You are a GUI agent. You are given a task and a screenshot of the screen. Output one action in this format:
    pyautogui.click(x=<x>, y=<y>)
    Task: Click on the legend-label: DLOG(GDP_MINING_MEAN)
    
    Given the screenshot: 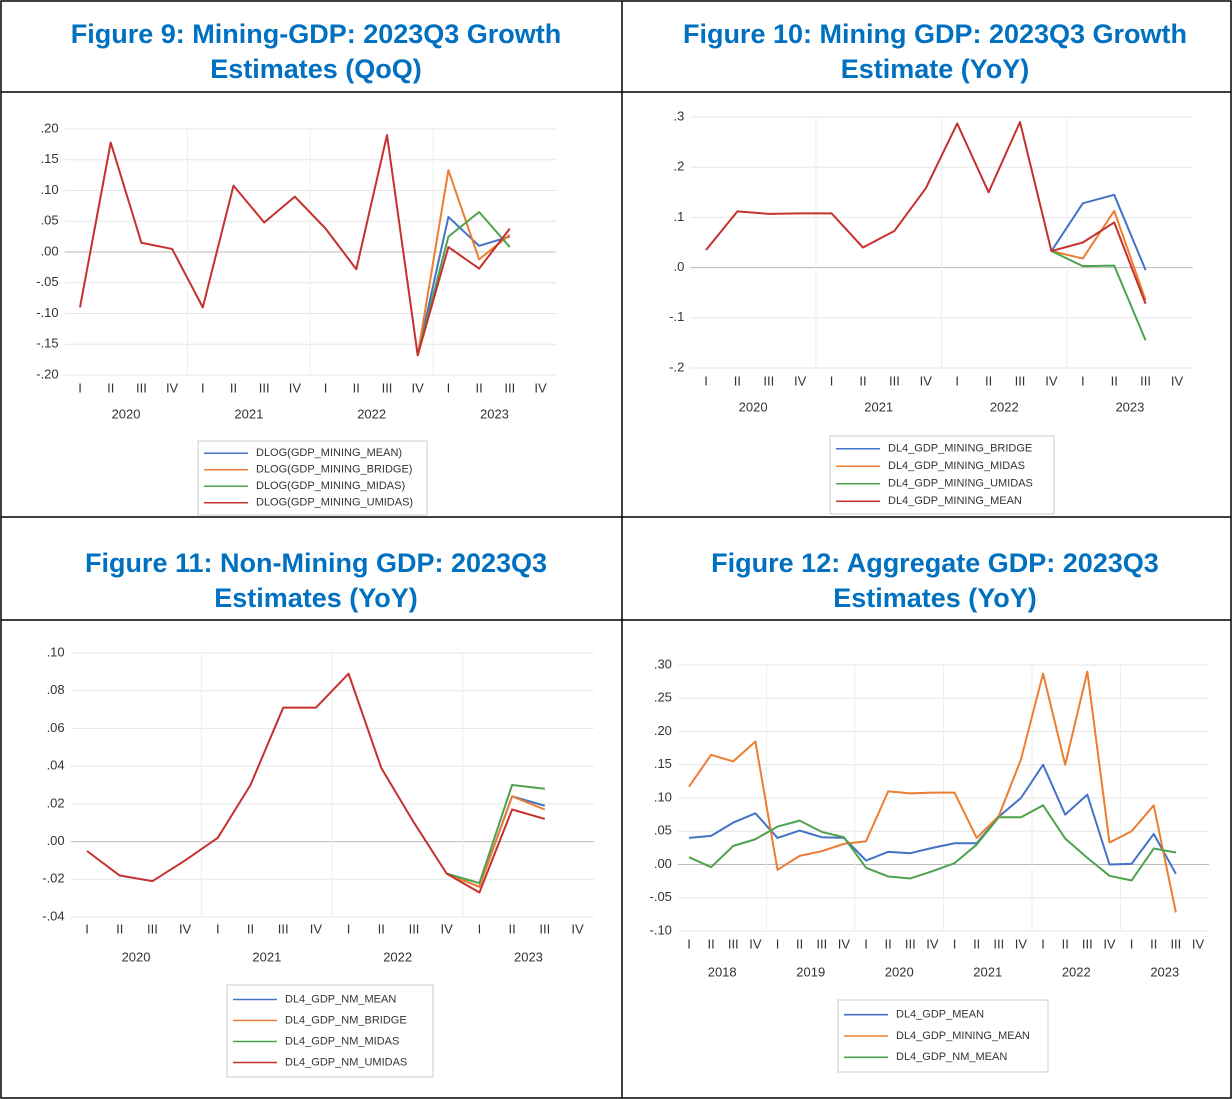 What is the action you would take?
    pyautogui.click(x=329, y=453)
    